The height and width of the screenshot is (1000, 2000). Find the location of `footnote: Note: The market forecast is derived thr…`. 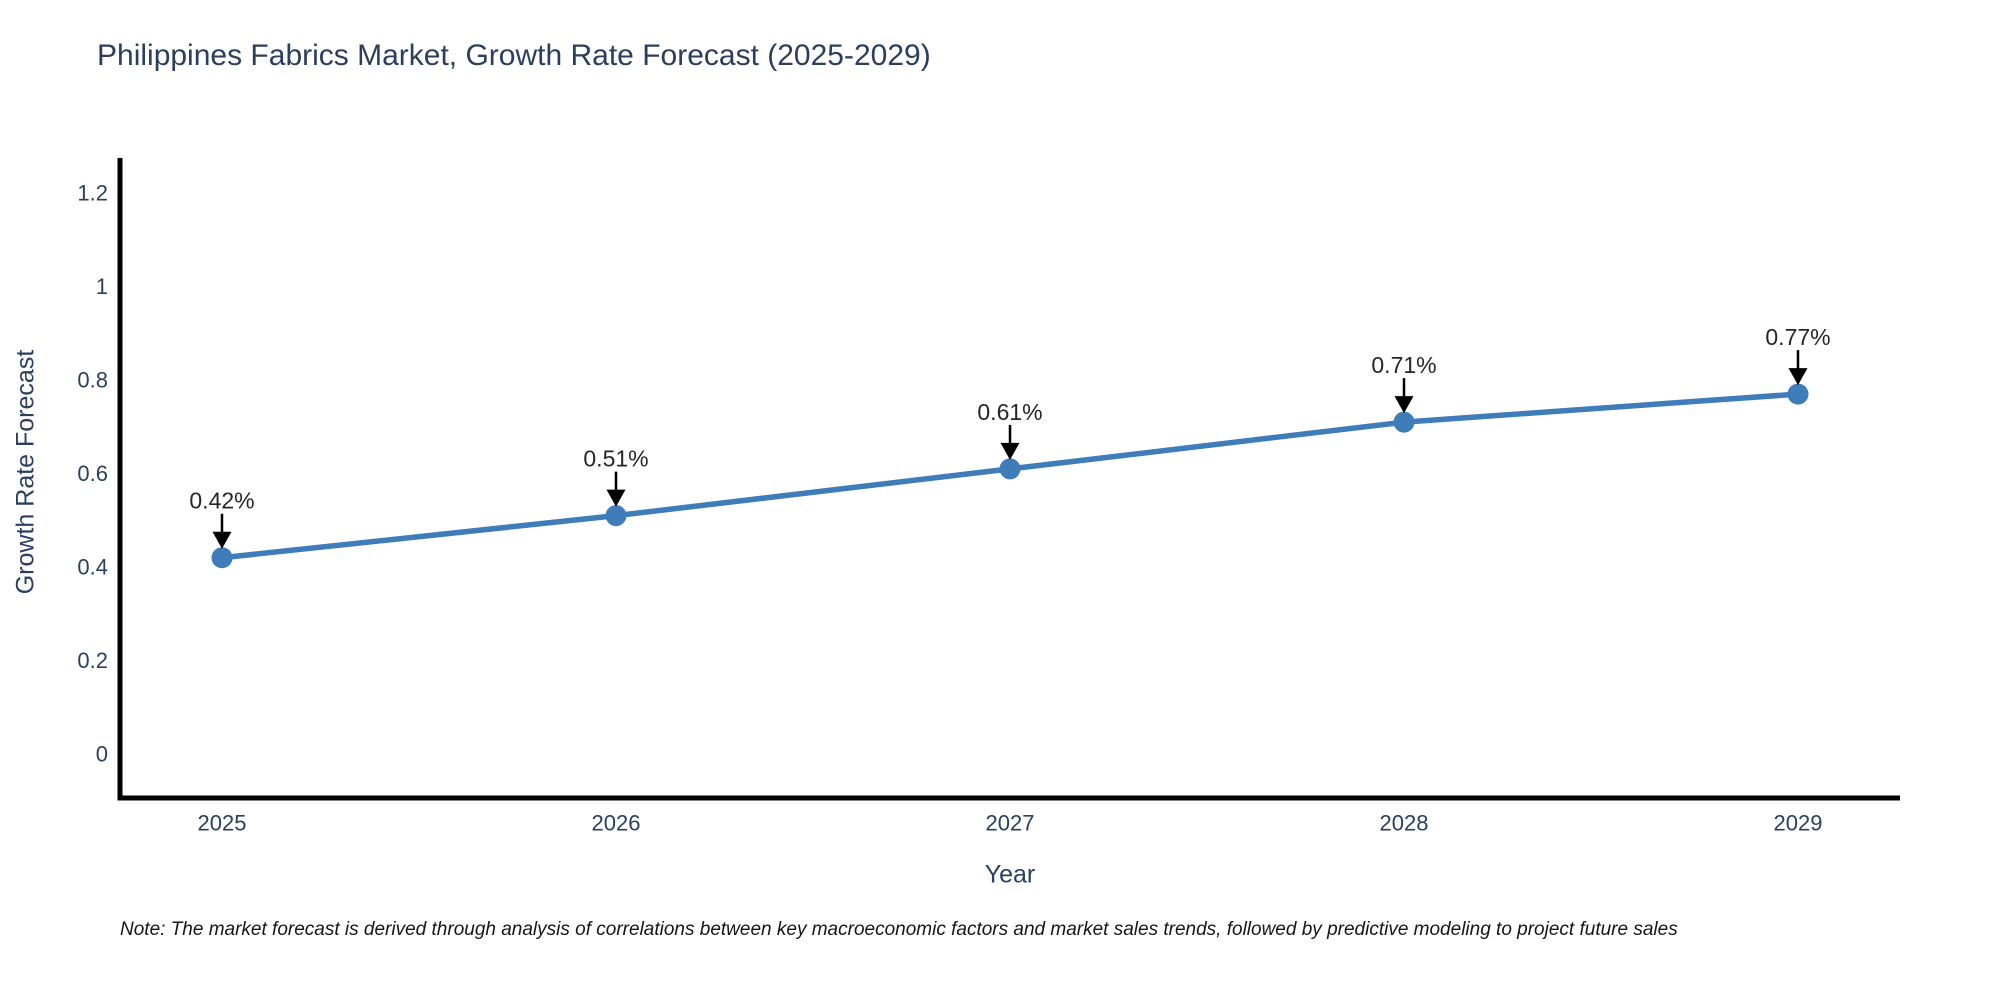

footnote: Note: The market forecast is derived thr… is located at coordinates (899, 929).